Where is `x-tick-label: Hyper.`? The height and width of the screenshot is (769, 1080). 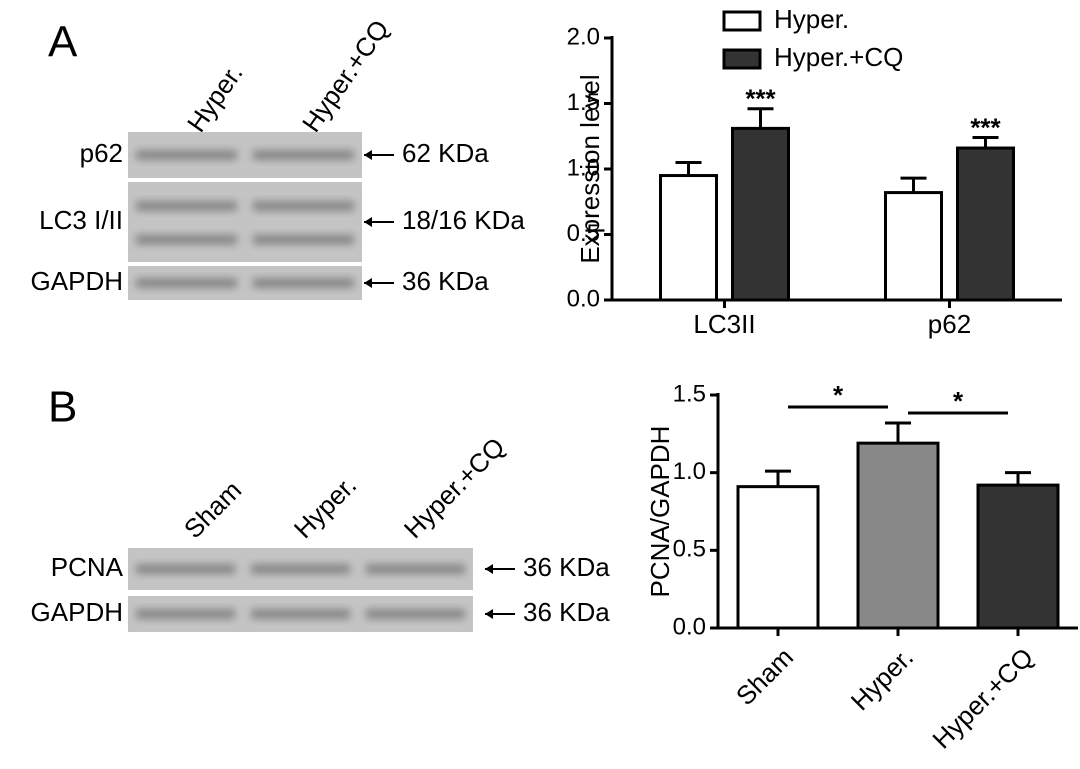
x-tick-label: Hyper. is located at coordinates (882, 679).